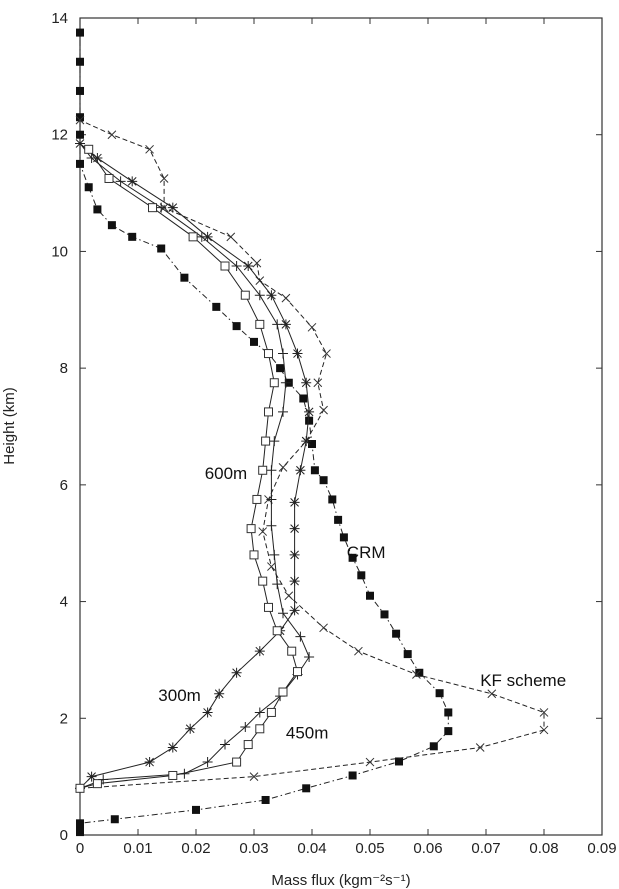 This screenshot has height=889, width=619. Describe the element at coordinates (601, 848) in the screenshot. I see `x-tick-label: 0.09` at that location.